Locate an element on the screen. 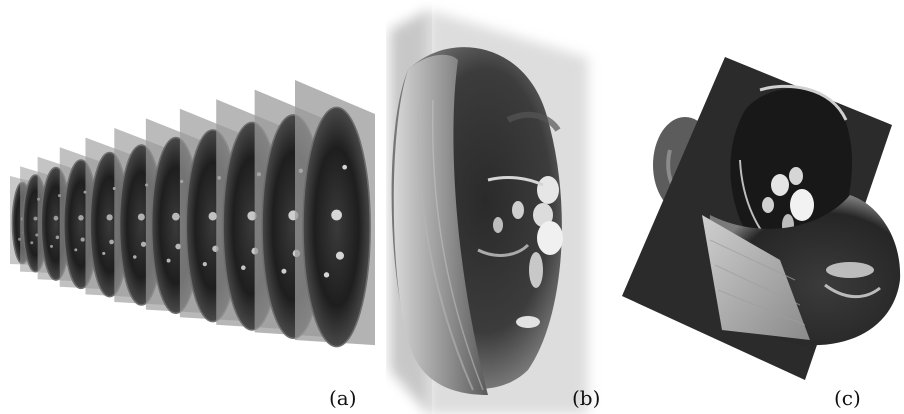 The image size is (904, 414). panel-a-label: (a) is located at coordinates (343, 398).